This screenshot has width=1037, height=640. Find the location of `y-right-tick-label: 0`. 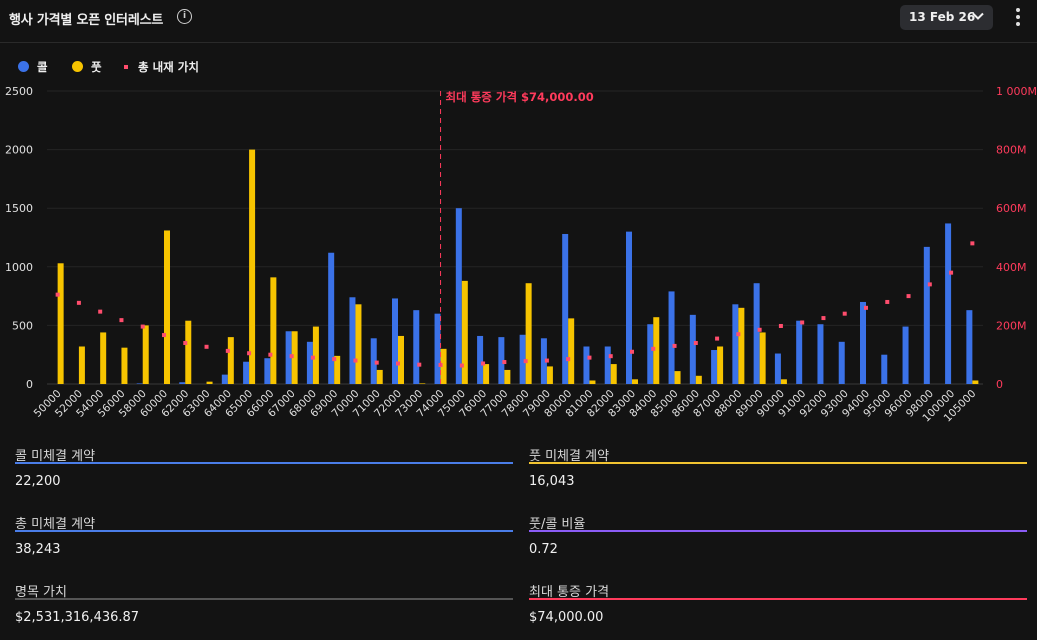

y-right-tick-label: 0 is located at coordinates (999, 384).